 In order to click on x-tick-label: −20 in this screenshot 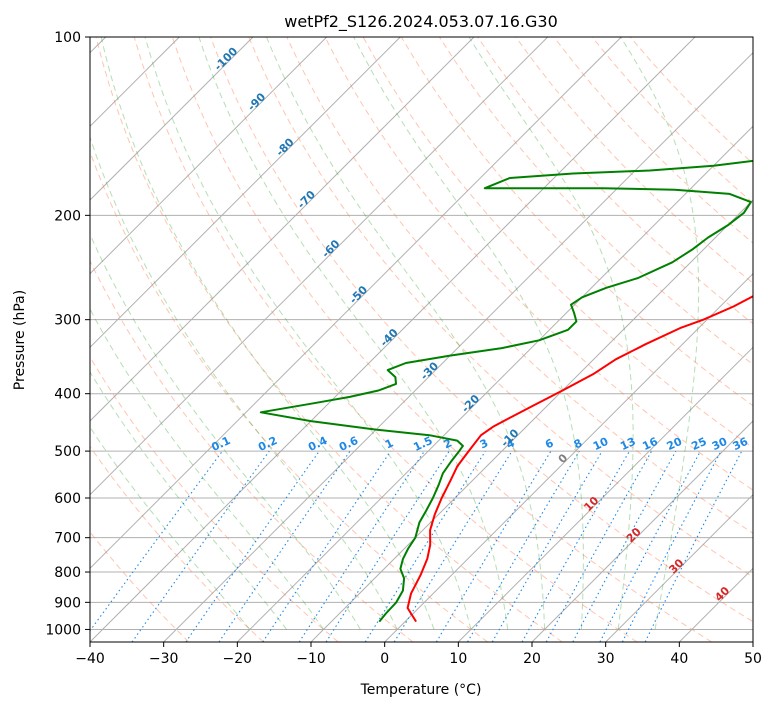, I will do `click(238, 659)`.